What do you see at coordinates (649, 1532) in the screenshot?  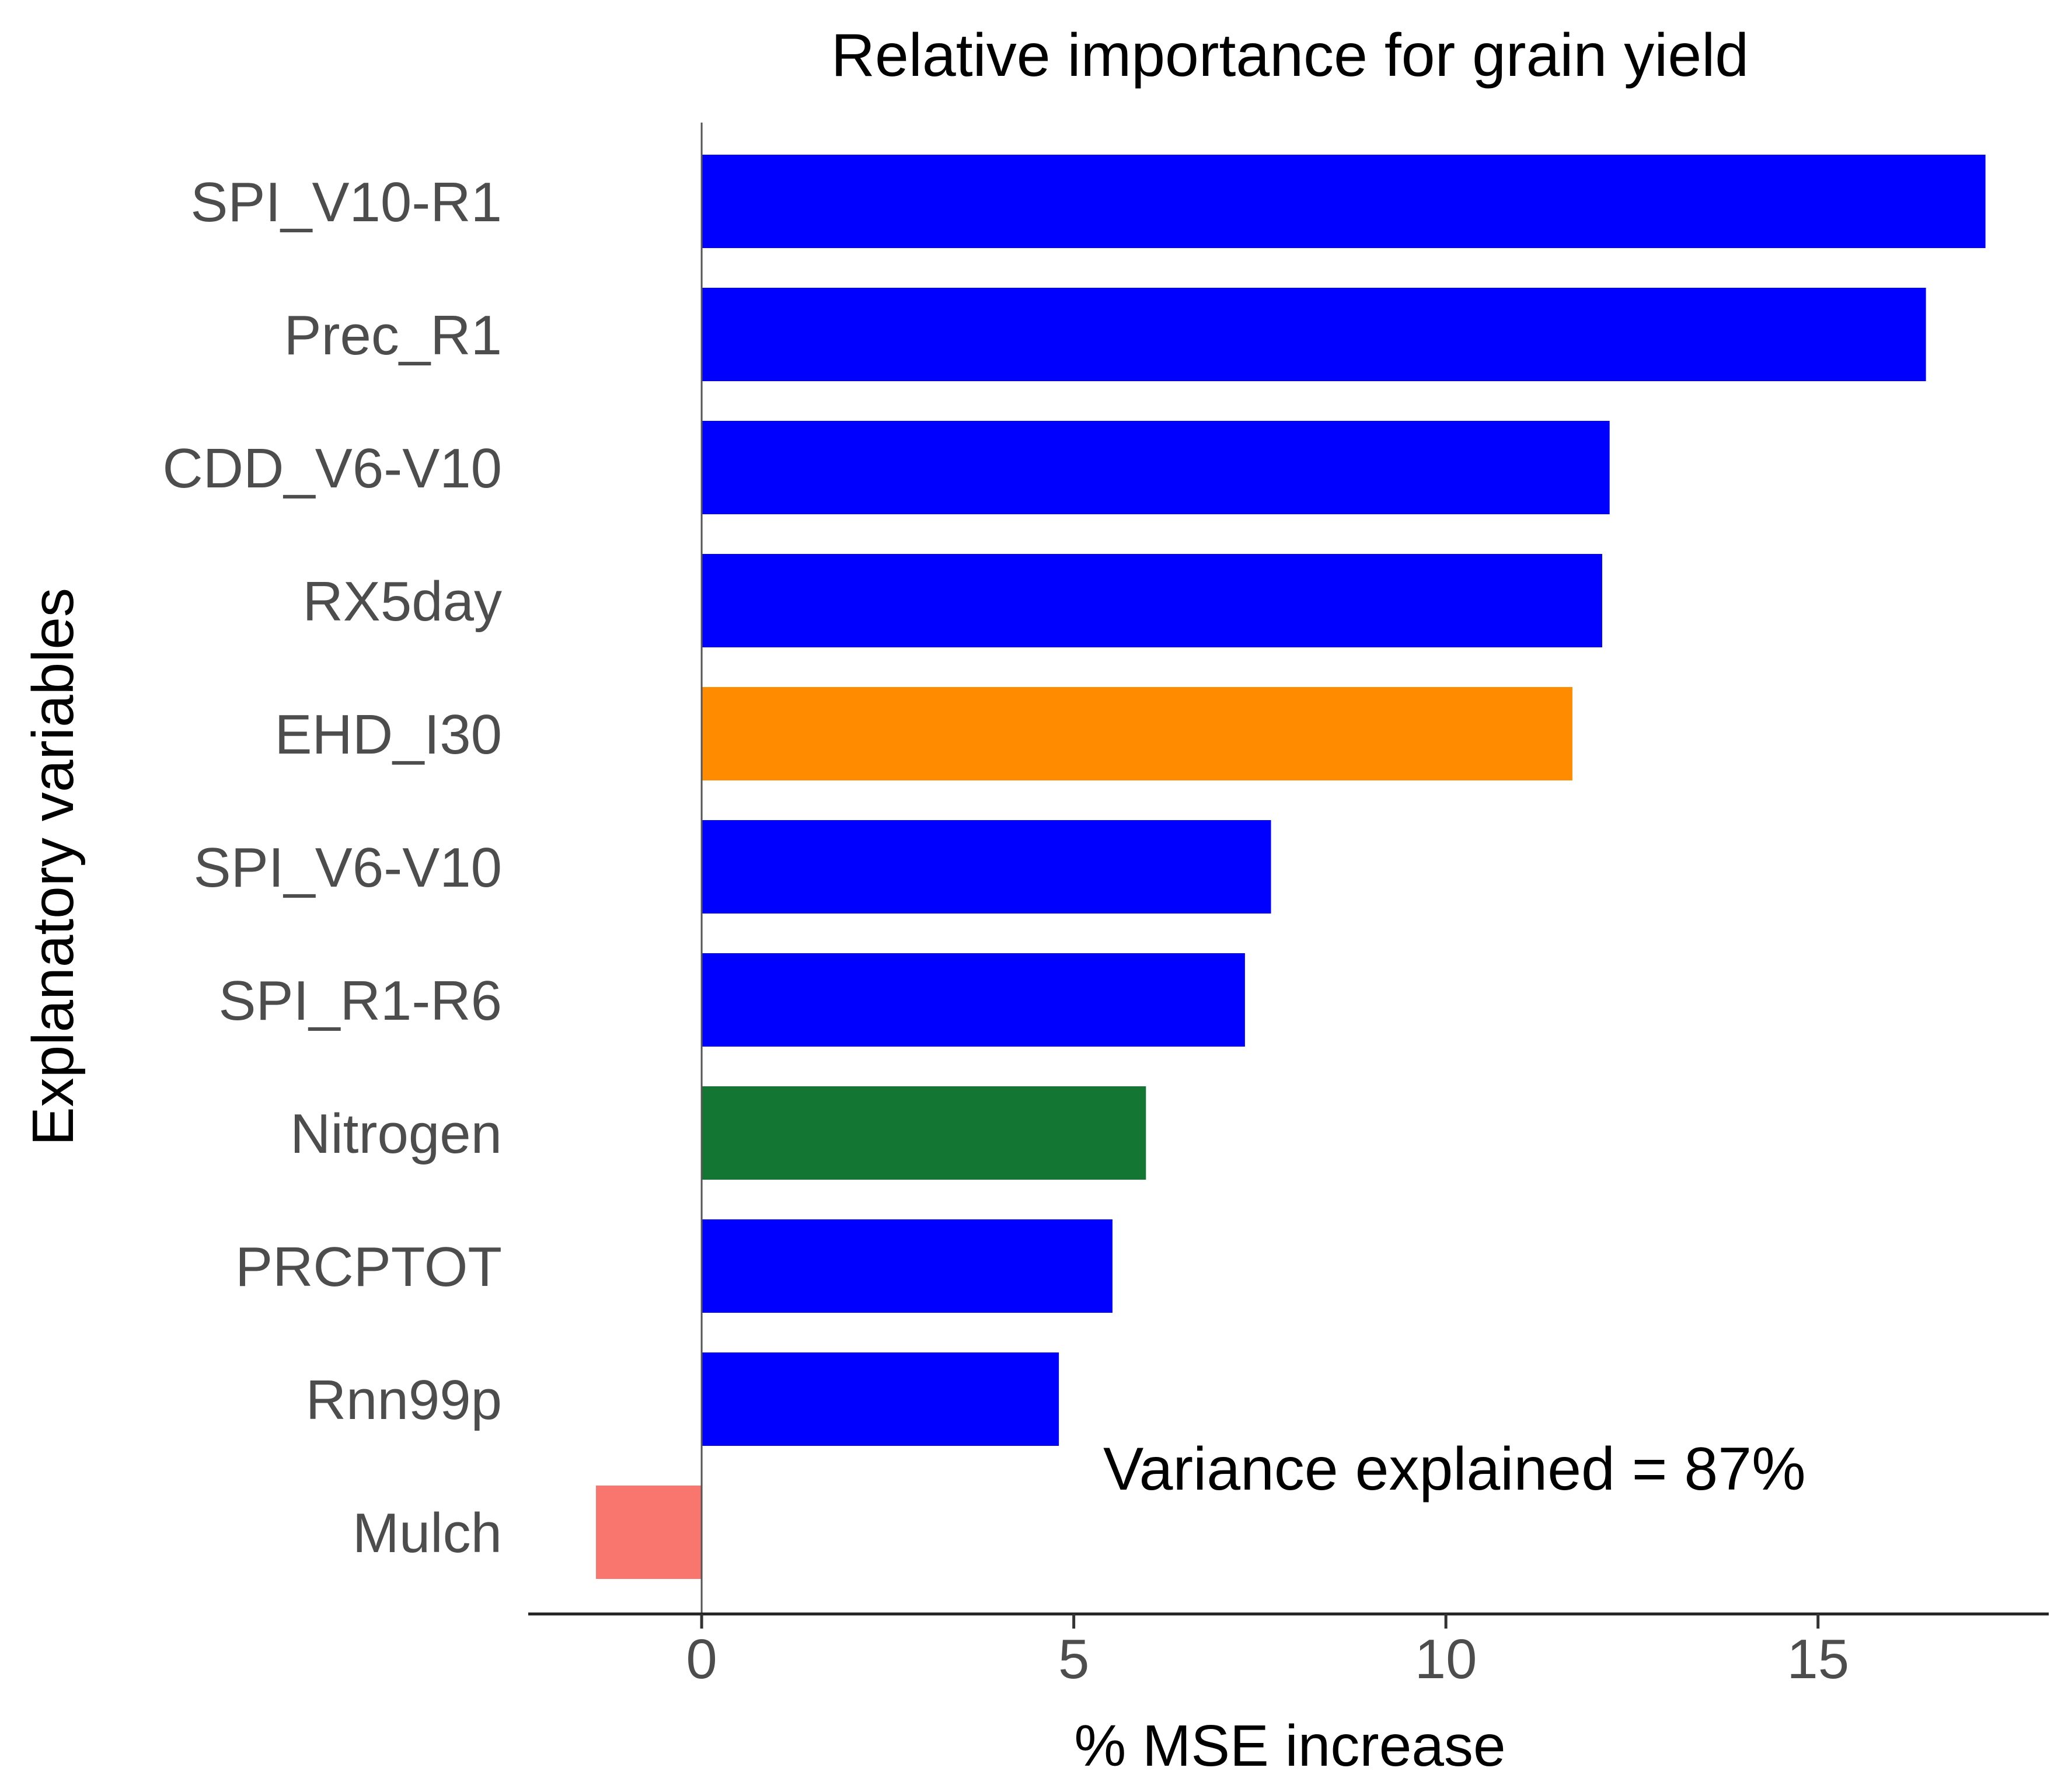 I see `bar-mulch` at bounding box center [649, 1532].